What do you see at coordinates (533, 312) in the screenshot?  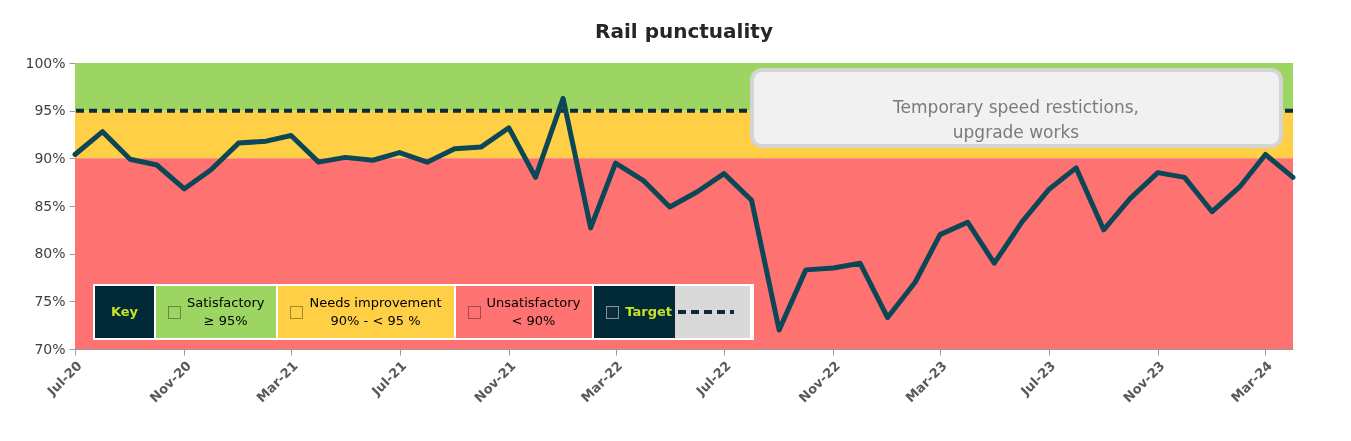 I see `band-label: Unsatisfactory < 90%` at bounding box center [533, 312].